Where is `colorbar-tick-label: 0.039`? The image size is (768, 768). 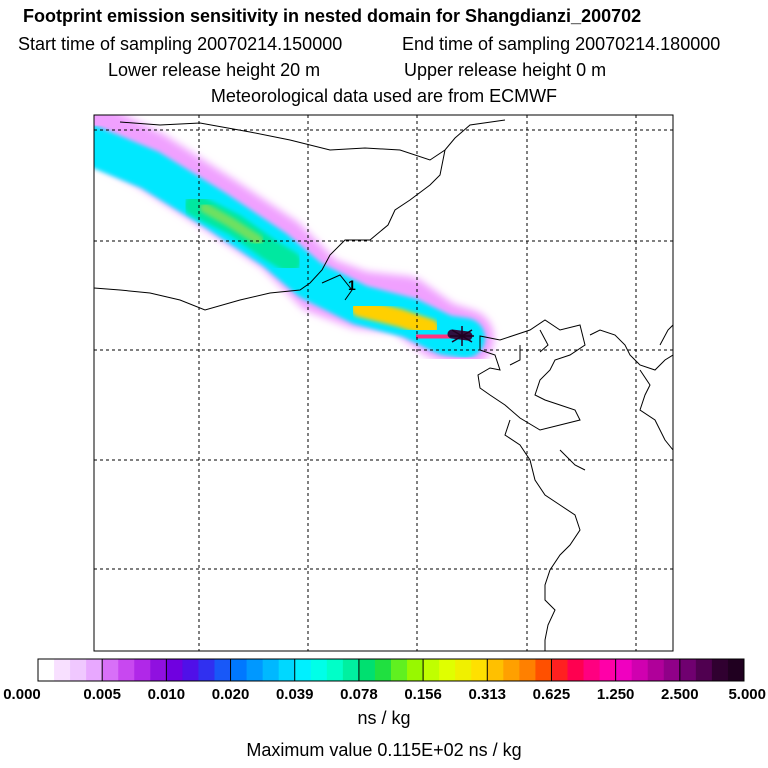 colorbar-tick-label: 0.039 is located at coordinates (295, 694).